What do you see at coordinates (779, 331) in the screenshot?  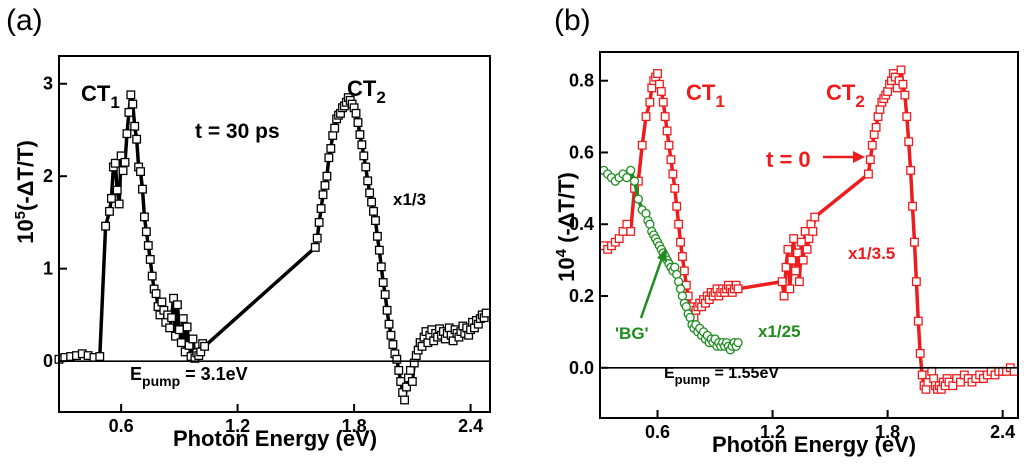 I see `panel-b-scale-green-label: x1/25` at bounding box center [779, 331].